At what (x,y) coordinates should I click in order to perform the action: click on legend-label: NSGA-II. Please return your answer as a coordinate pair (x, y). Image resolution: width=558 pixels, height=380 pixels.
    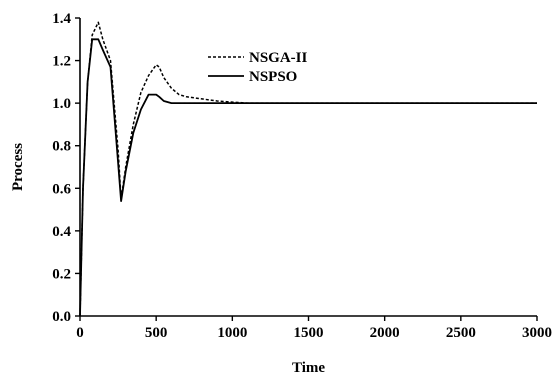
    Looking at the image, I should click on (278, 58).